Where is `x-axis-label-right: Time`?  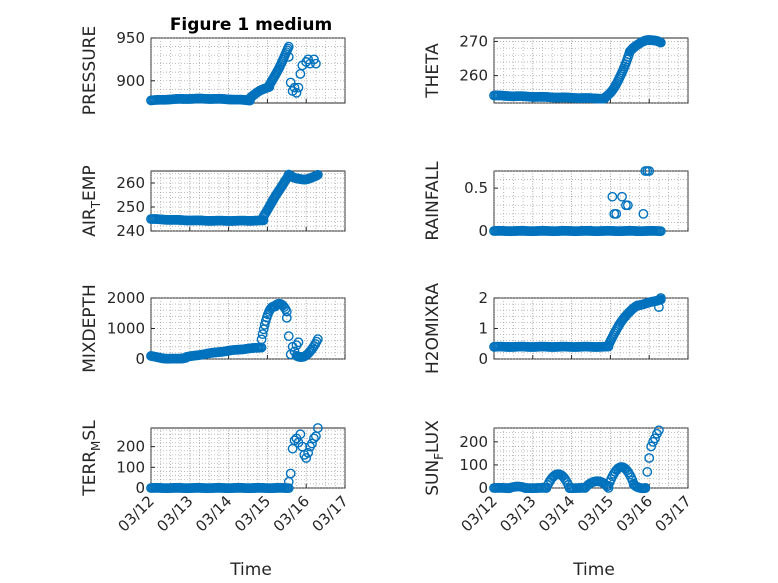 x-axis-label-right: Time is located at coordinates (593, 570).